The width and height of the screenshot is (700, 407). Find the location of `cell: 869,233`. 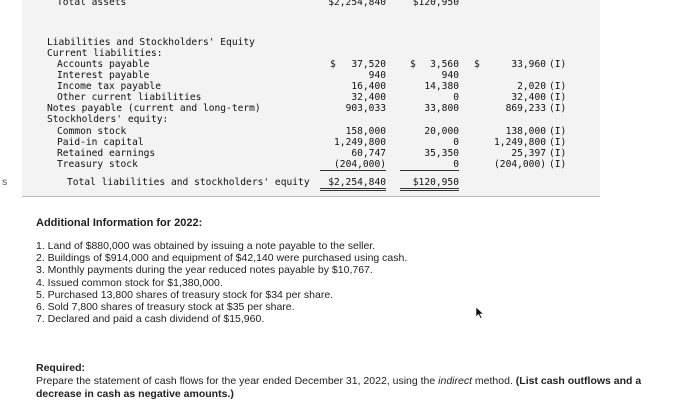

cell: 869,233 is located at coordinates (525, 108).